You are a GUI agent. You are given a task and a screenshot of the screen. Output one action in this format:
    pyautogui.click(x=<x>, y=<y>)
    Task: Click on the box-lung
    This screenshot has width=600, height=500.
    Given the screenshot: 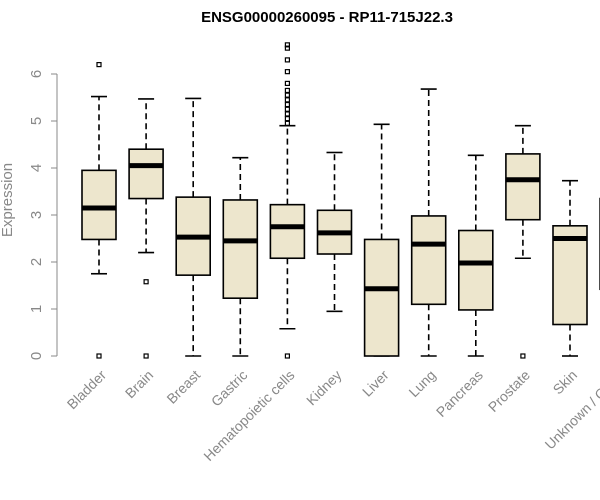 What is the action you would take?
    pyautogui.click(x=428, y=222)
    